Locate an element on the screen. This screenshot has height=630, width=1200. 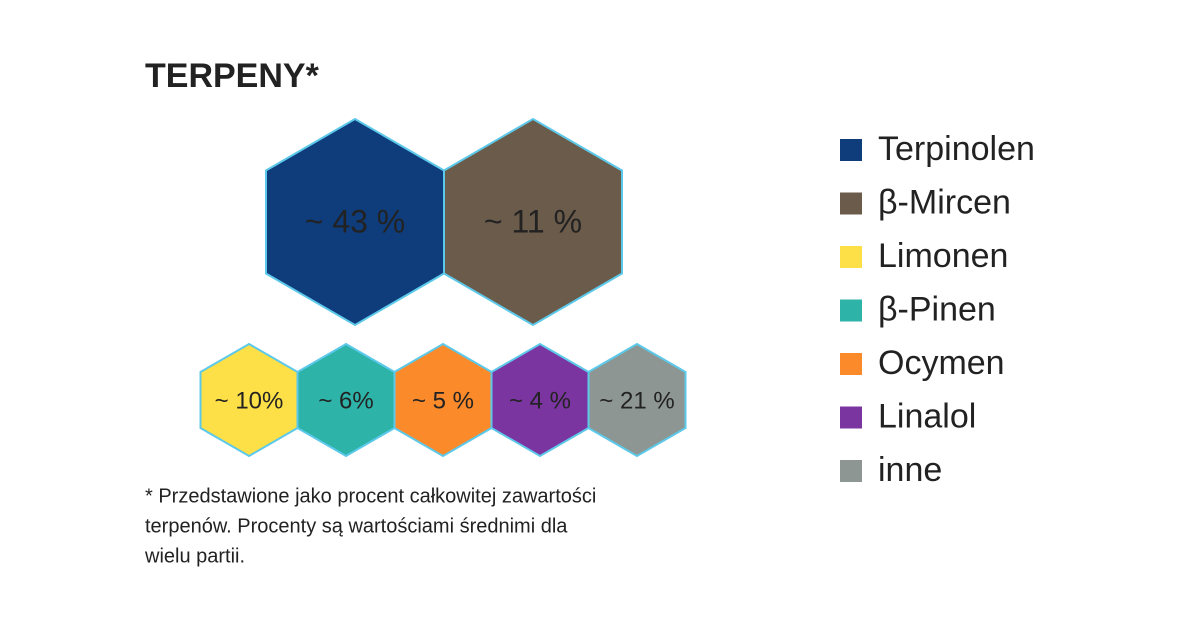
legend-label: β-Mircen is located at coordinates (944, 202).